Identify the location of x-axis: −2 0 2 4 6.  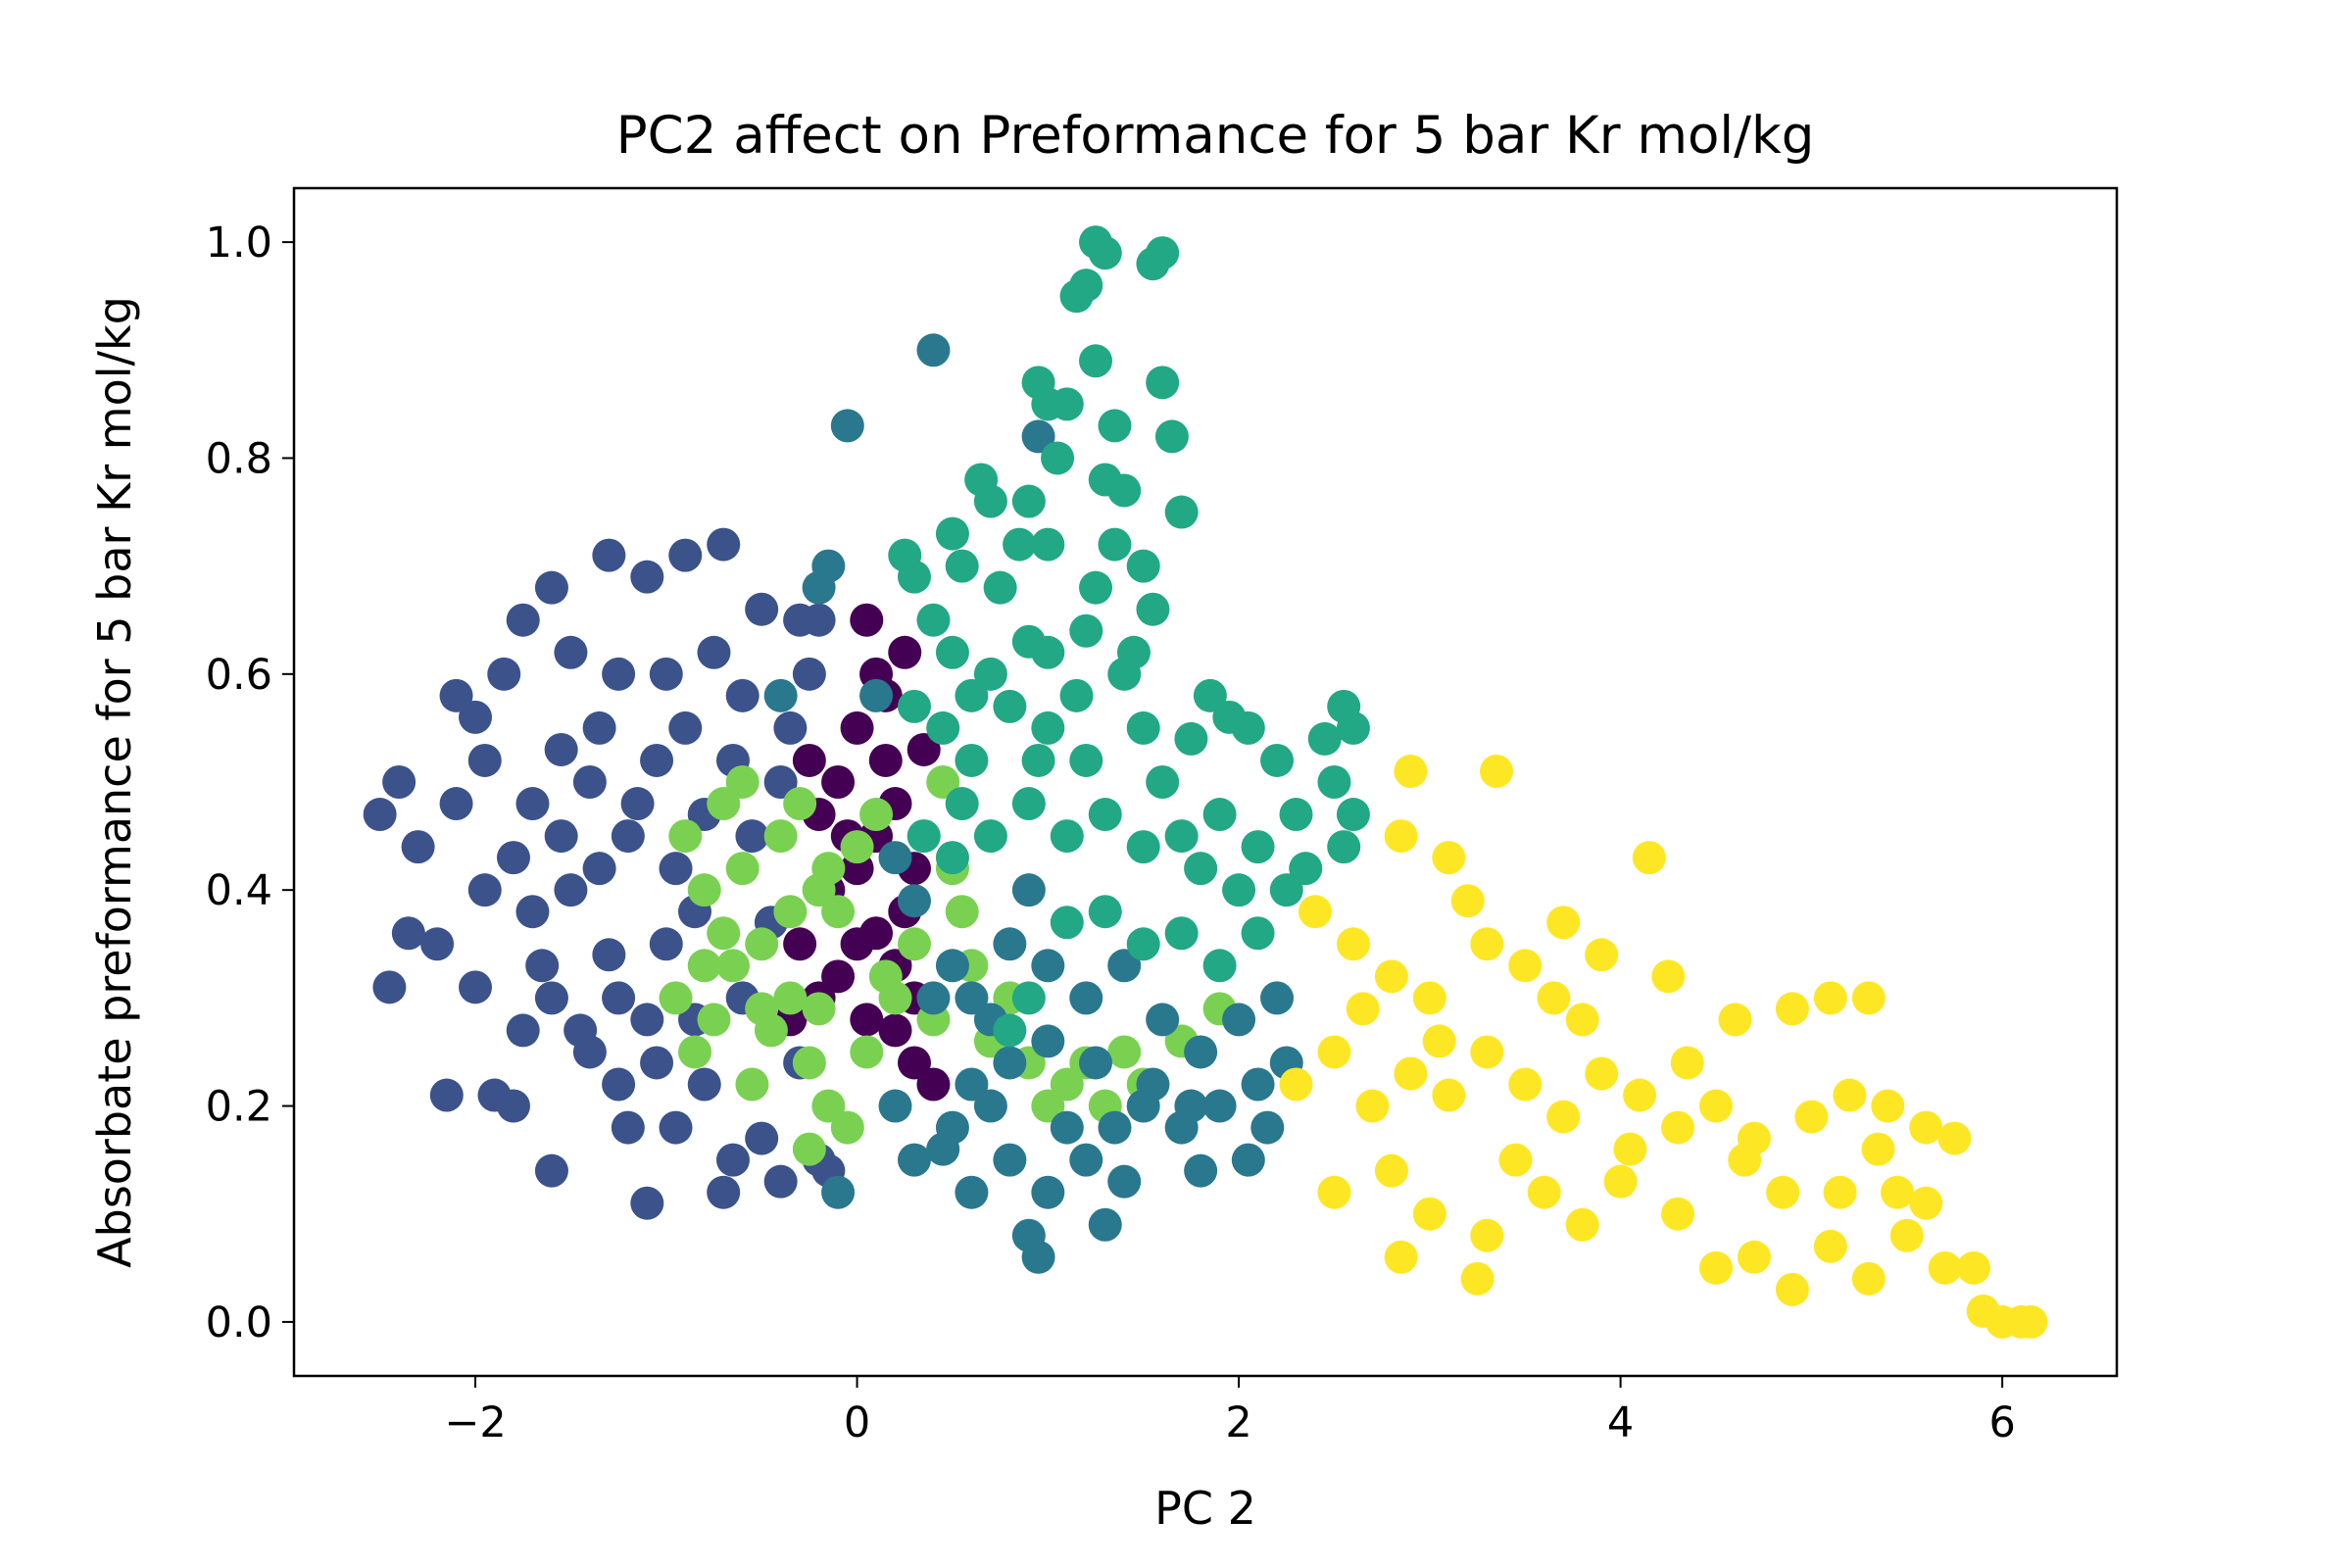
(1230, 1411).